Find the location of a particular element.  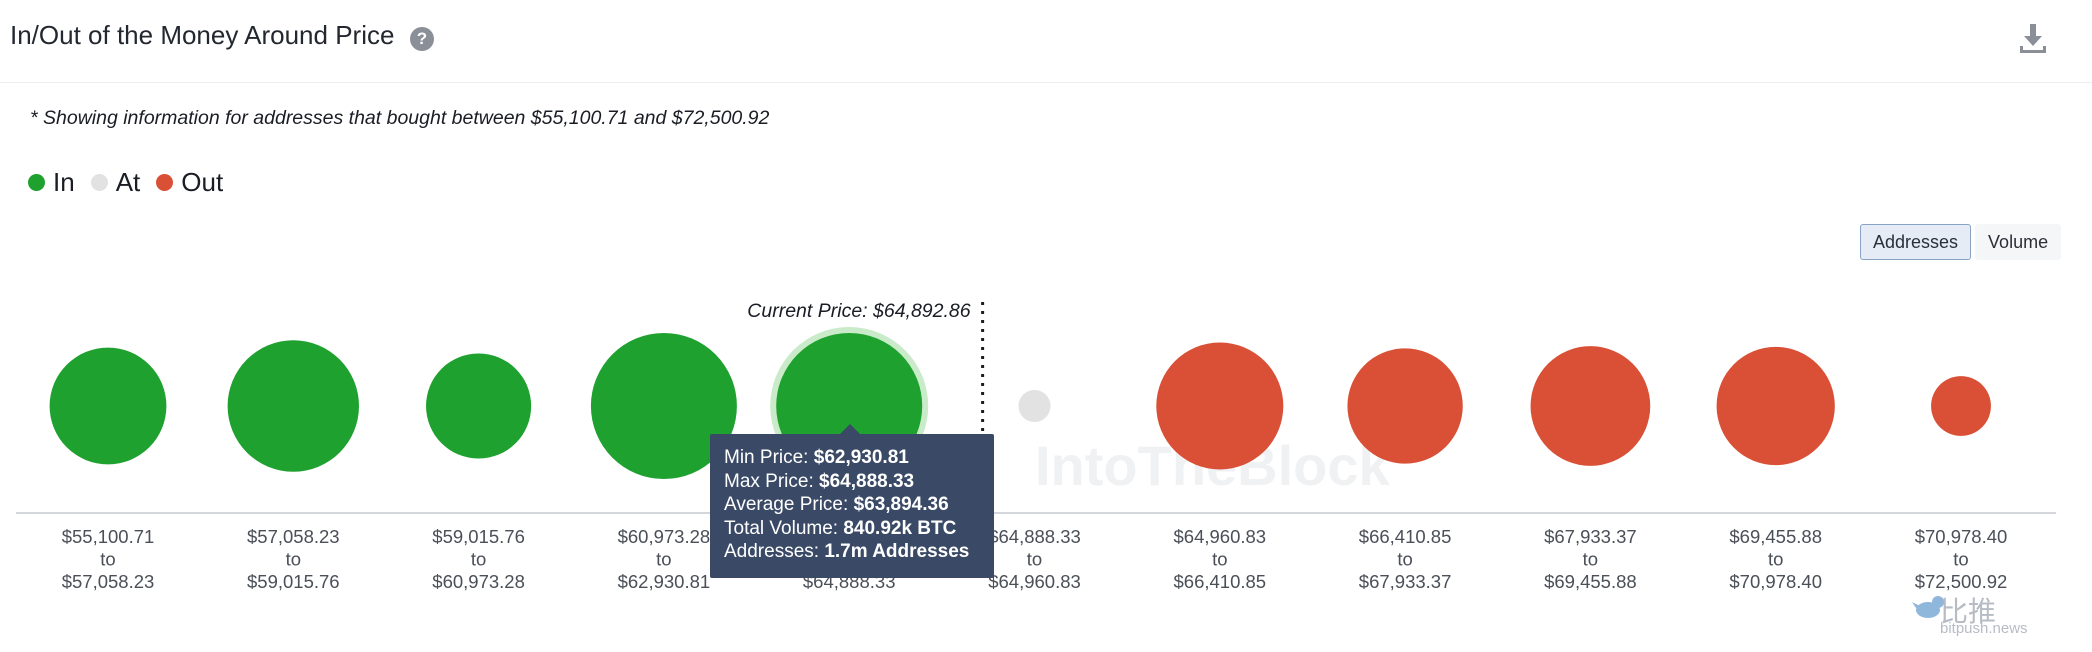

bucket-label-6-0: $64,960.83 is located at coordinates (1220, 536).